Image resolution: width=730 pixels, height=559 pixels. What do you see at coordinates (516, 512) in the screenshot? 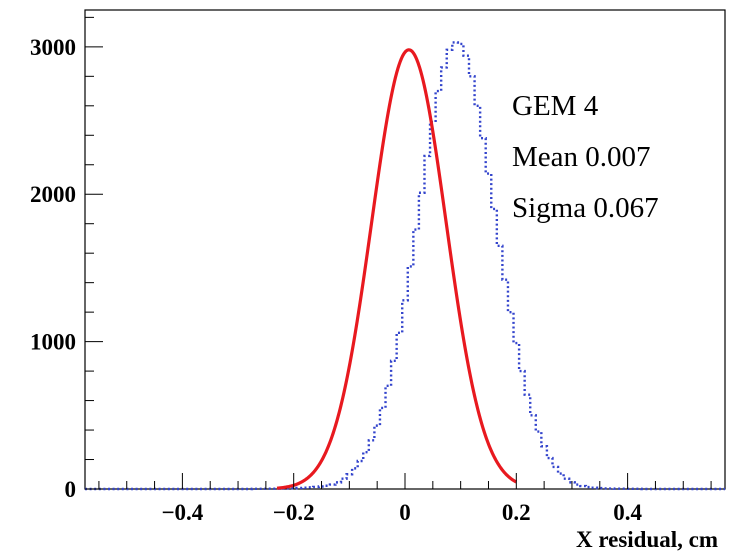
I see `x-tick-label: 0.2` at bounding box center [516, 512].